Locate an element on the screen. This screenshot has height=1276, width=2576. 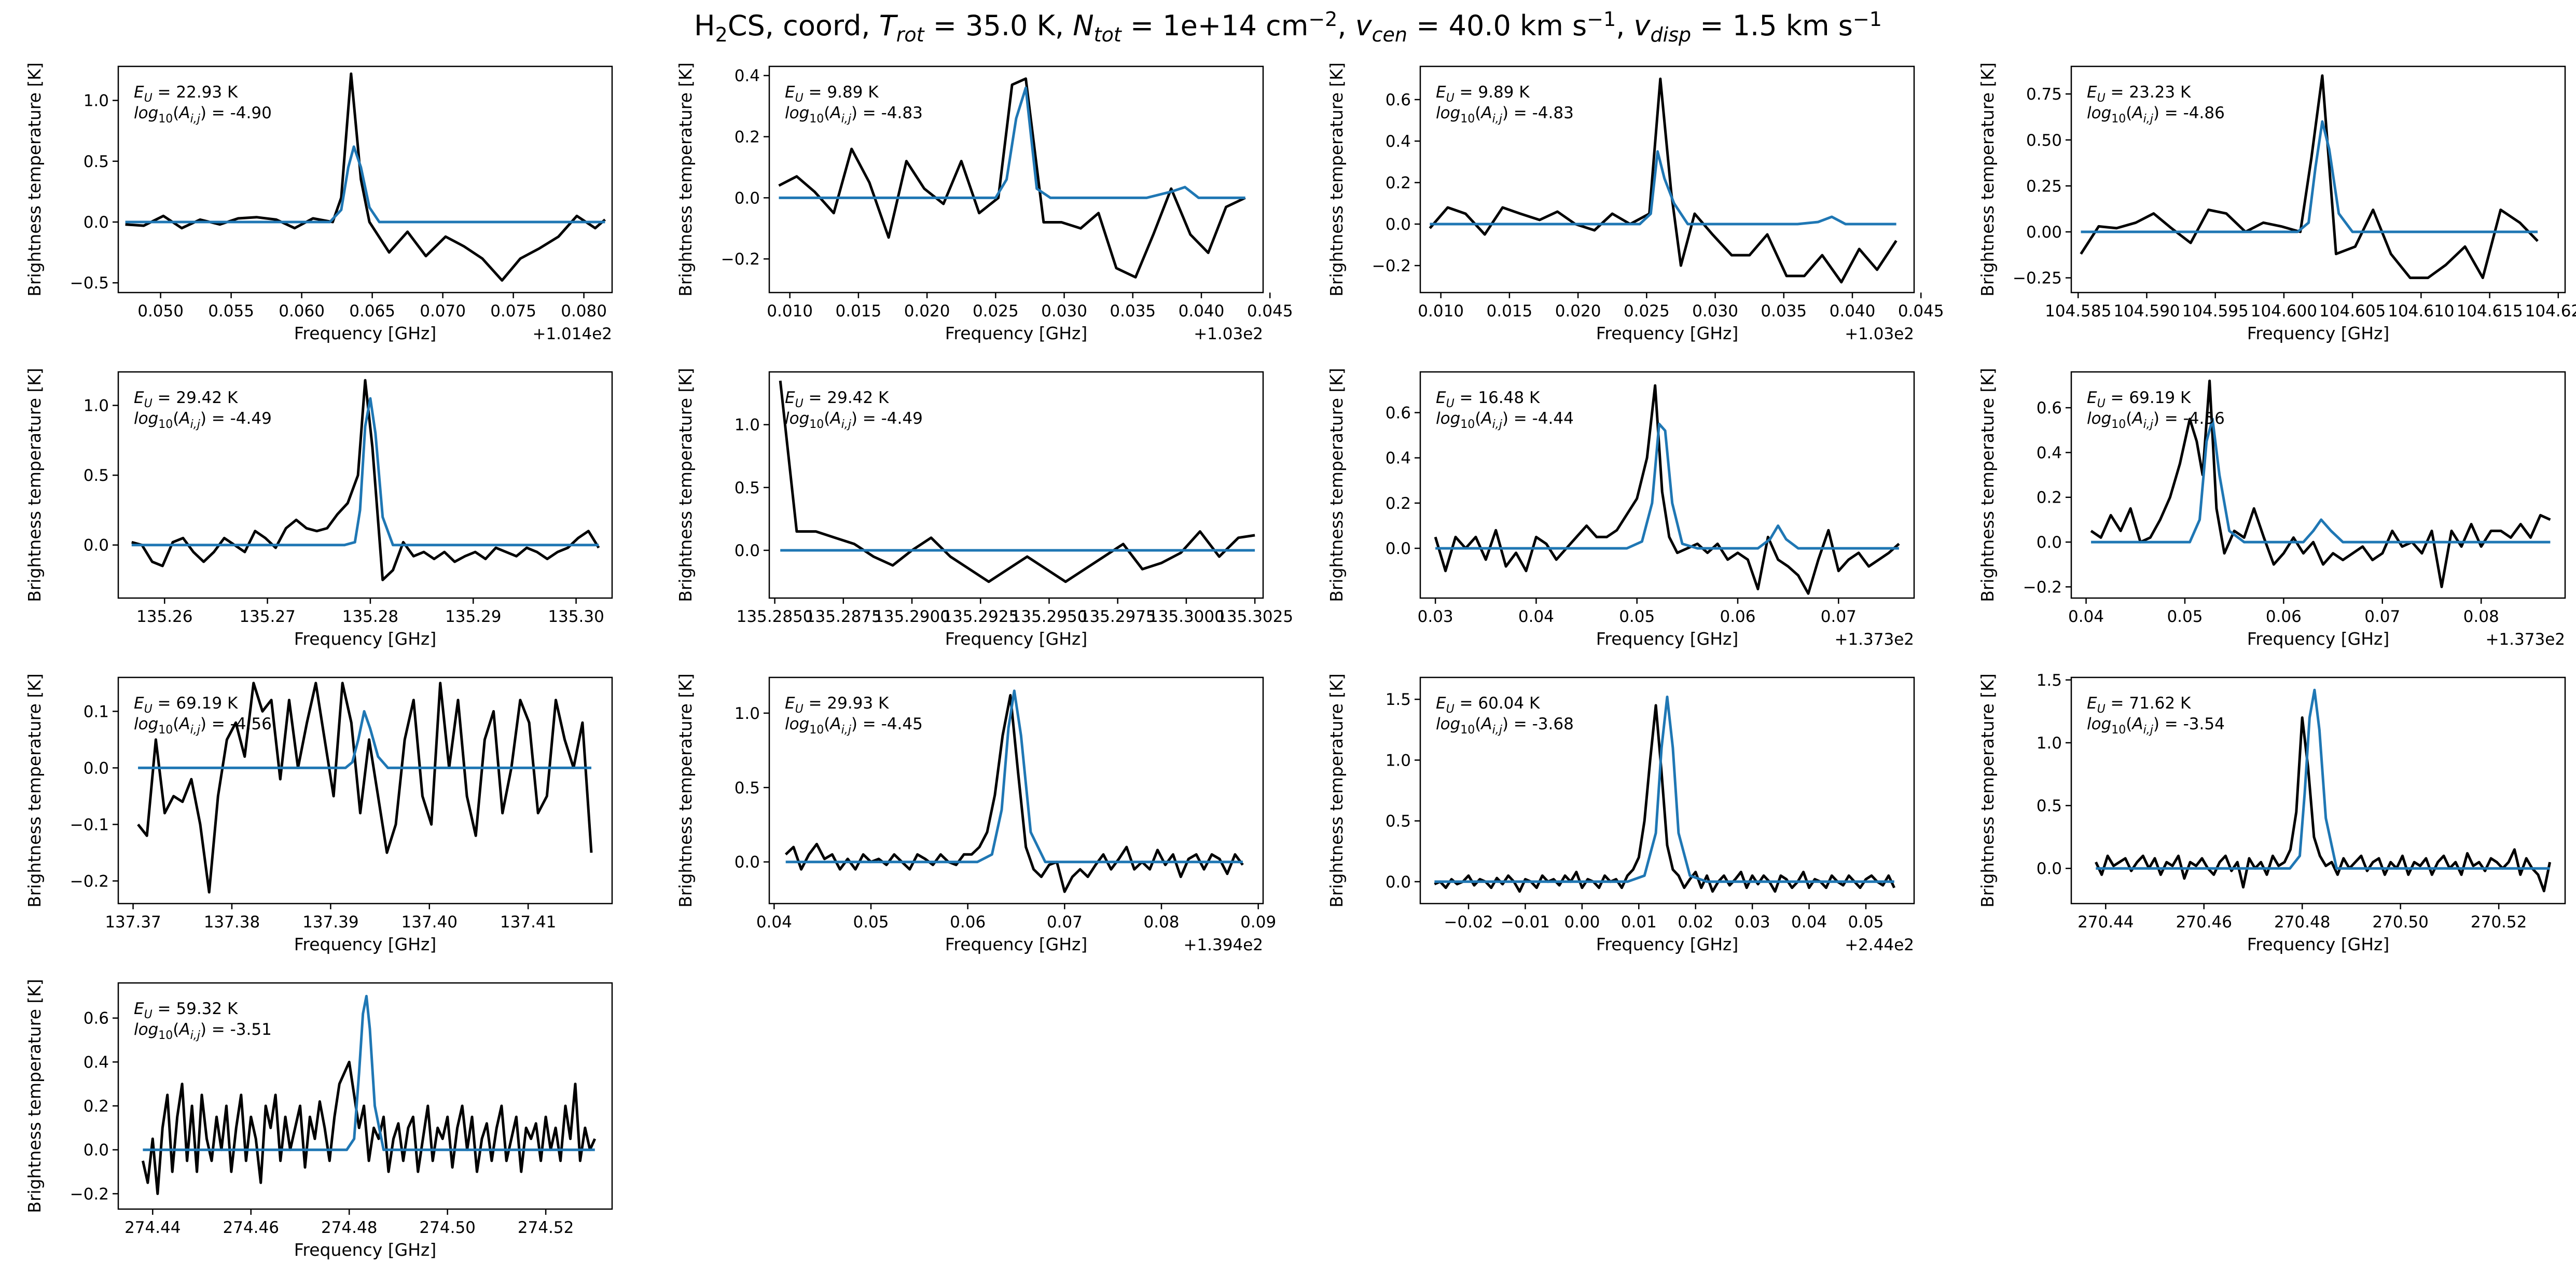
title-part: = 1e+14 cm is located at coordinates (1215, 25).